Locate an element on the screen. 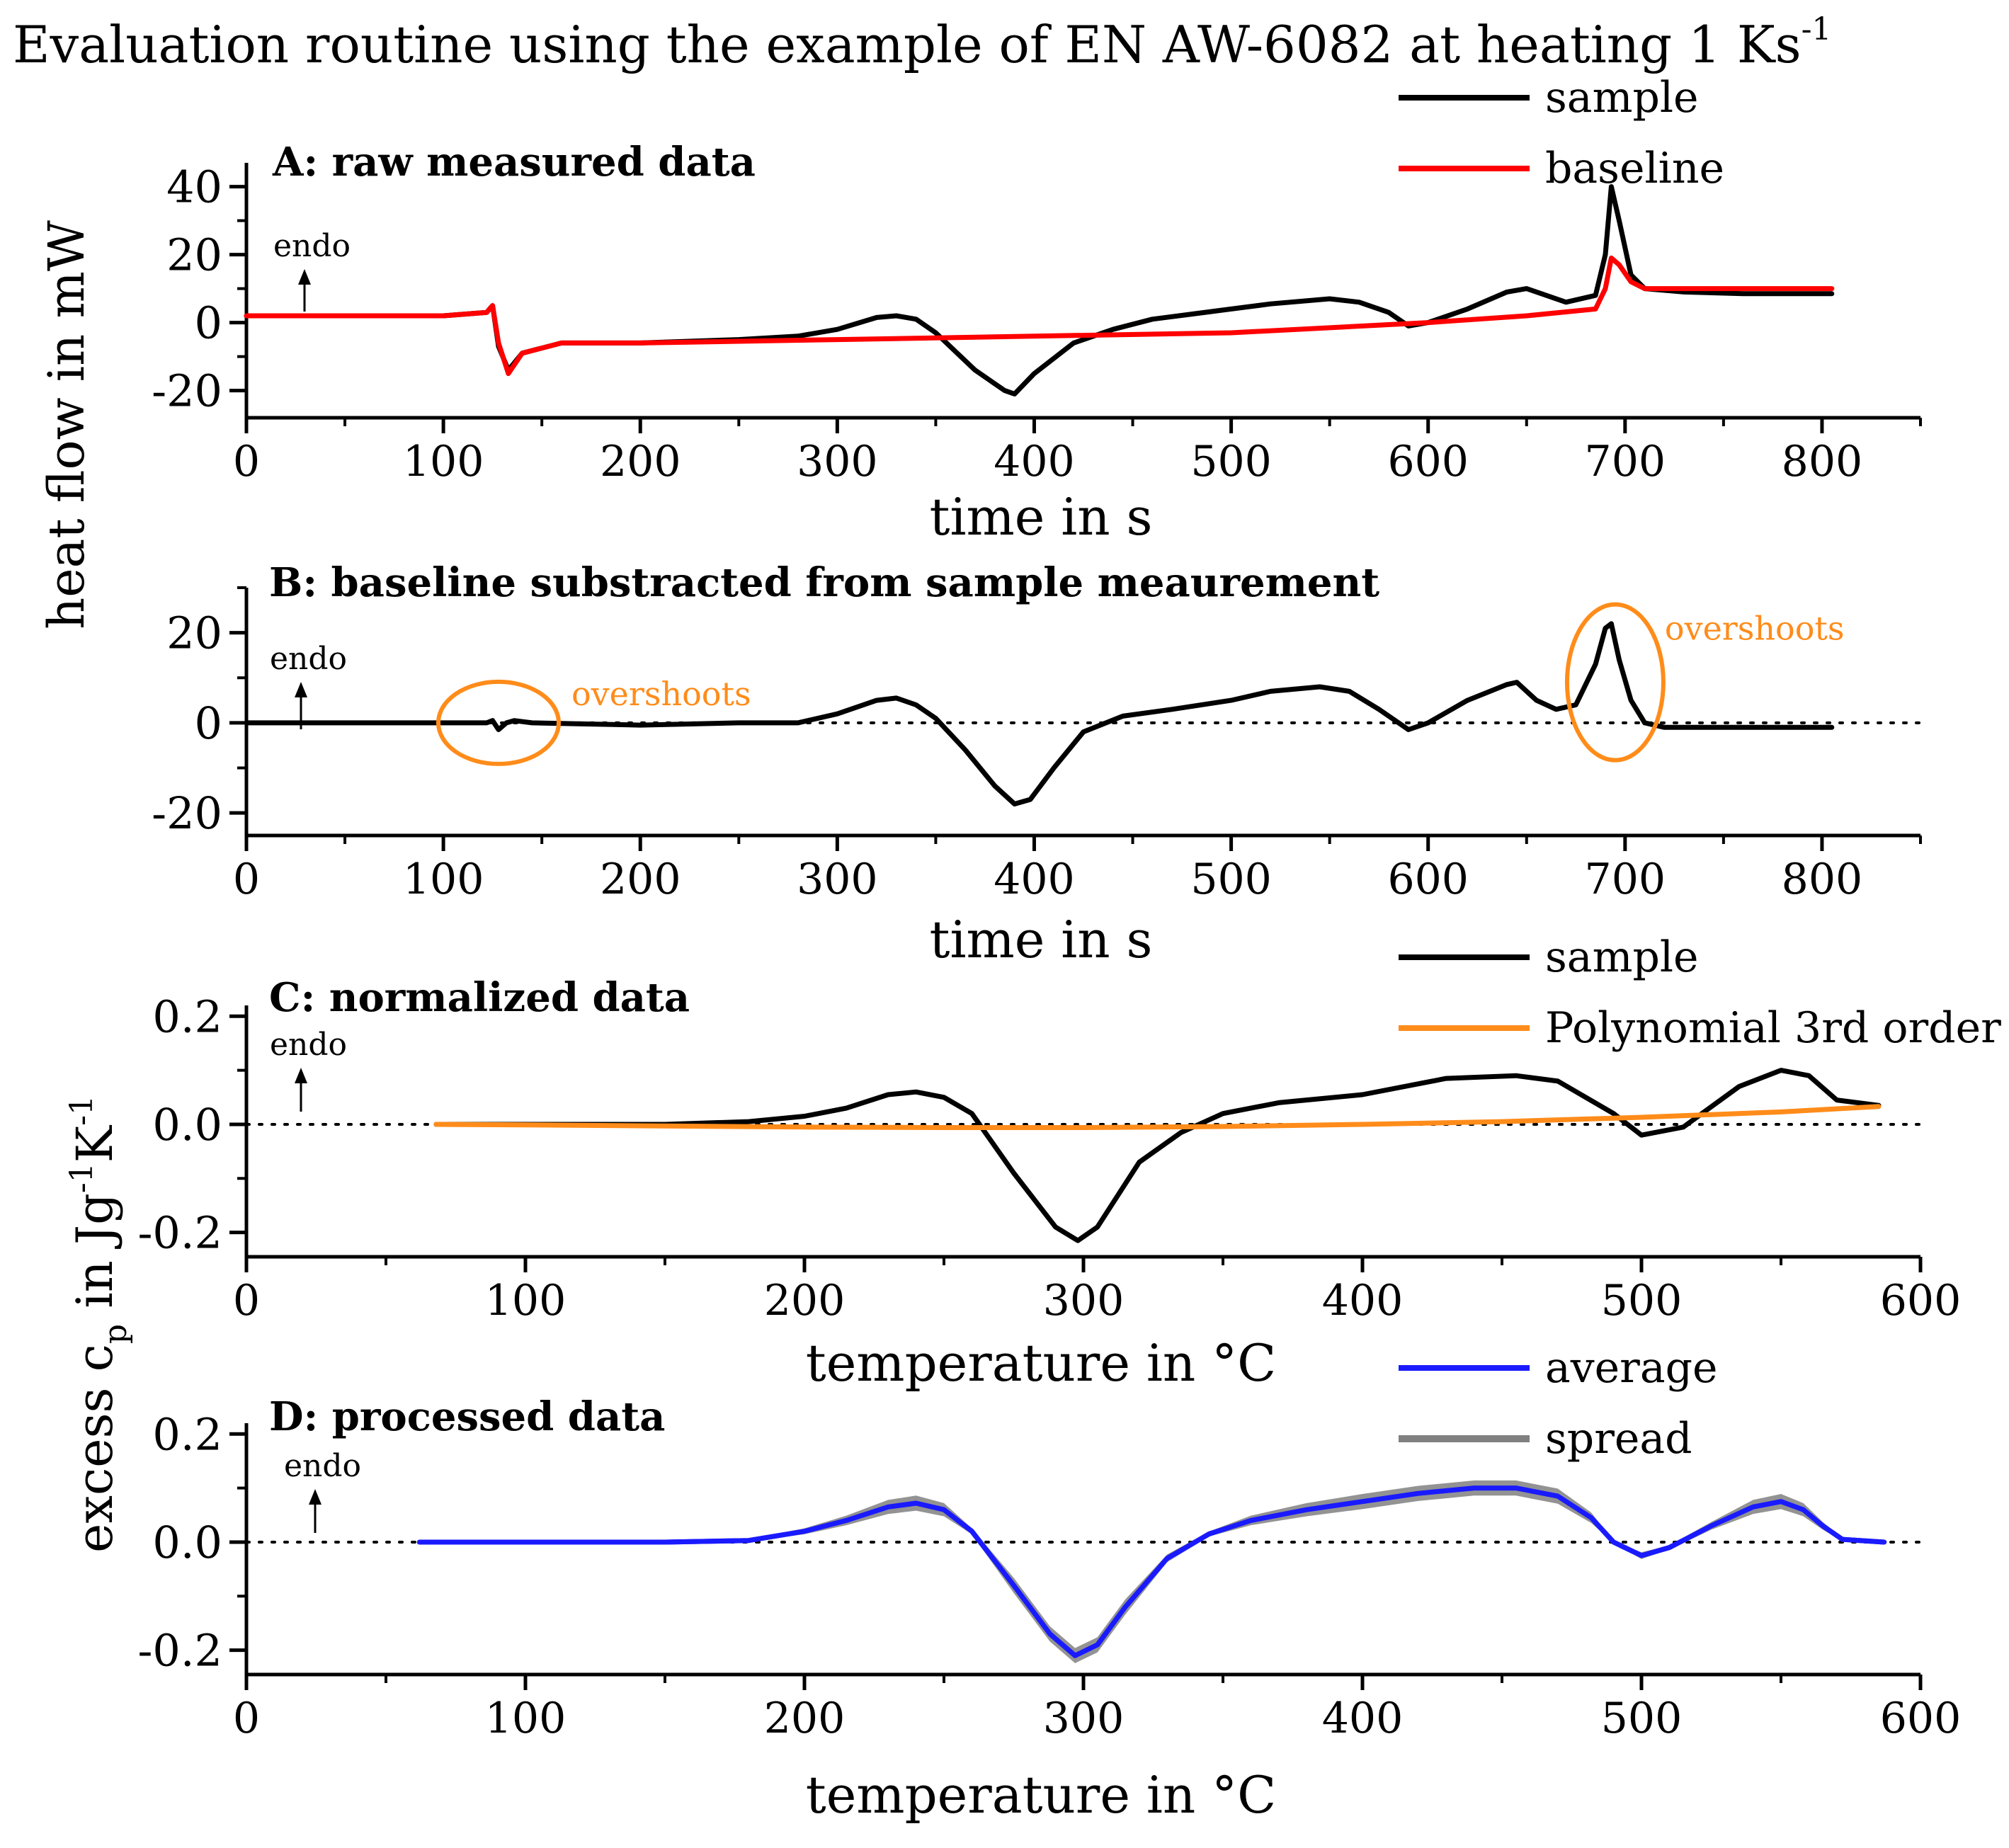  series-line-baseline is located at coordinates (1039, 316).